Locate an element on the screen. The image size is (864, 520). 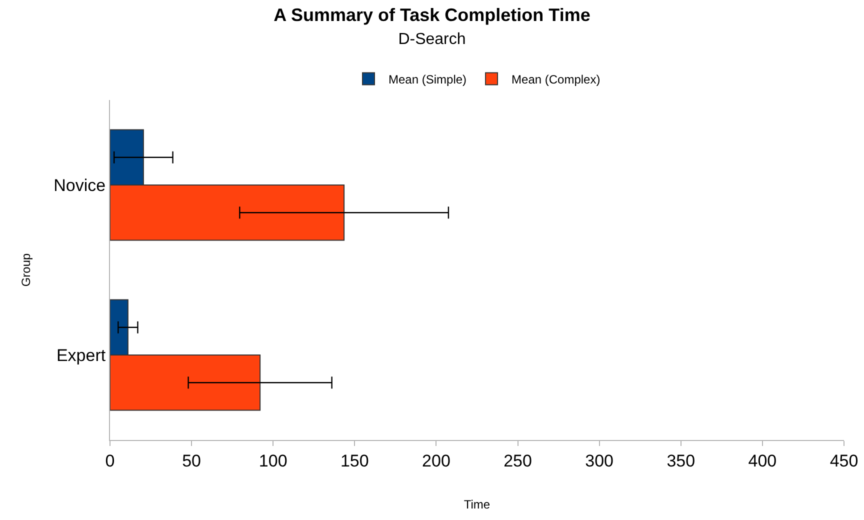
x-tick-label: 250 is located at coordinates (518, 460).